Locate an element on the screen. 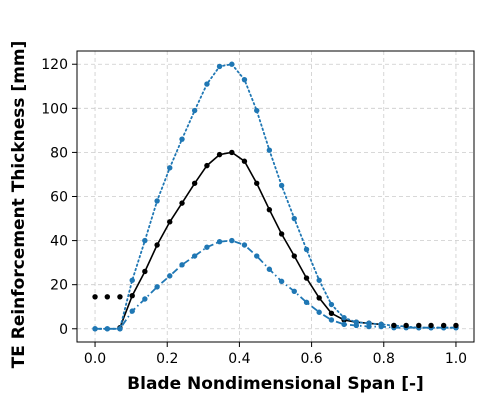 Image resolution: width=483 pixels, height=402 pixels. x-tick-label: 0.2 is located at coordinates (167, 359).